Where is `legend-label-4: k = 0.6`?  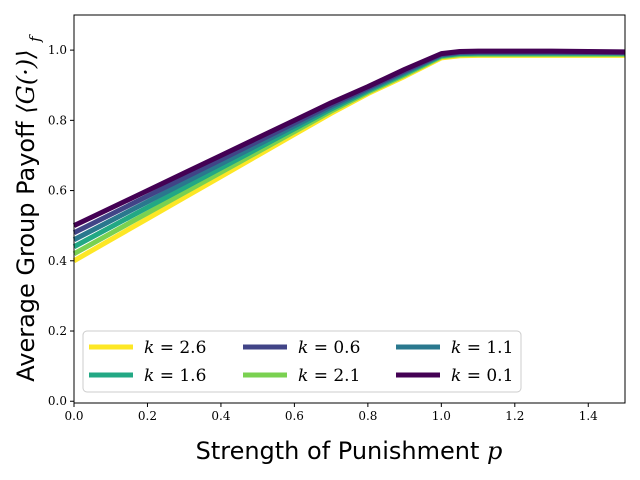
legend-label-4: k = 0.6 is located at coordinates (329, 348).